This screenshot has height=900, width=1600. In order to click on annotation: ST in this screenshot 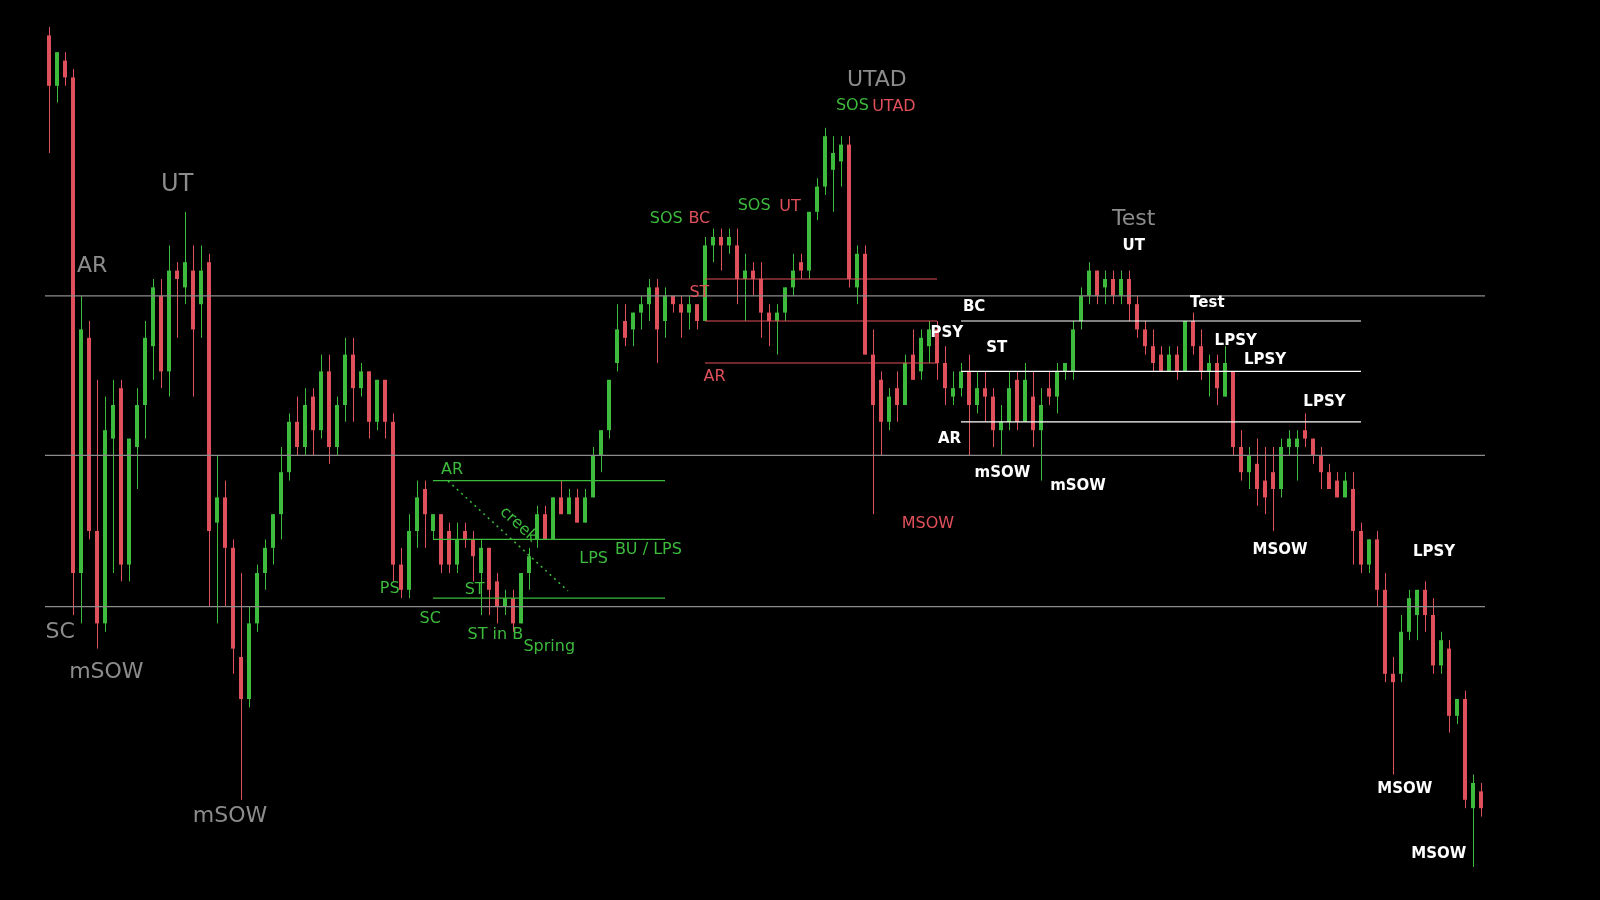, I will do `click(997, 346)`.